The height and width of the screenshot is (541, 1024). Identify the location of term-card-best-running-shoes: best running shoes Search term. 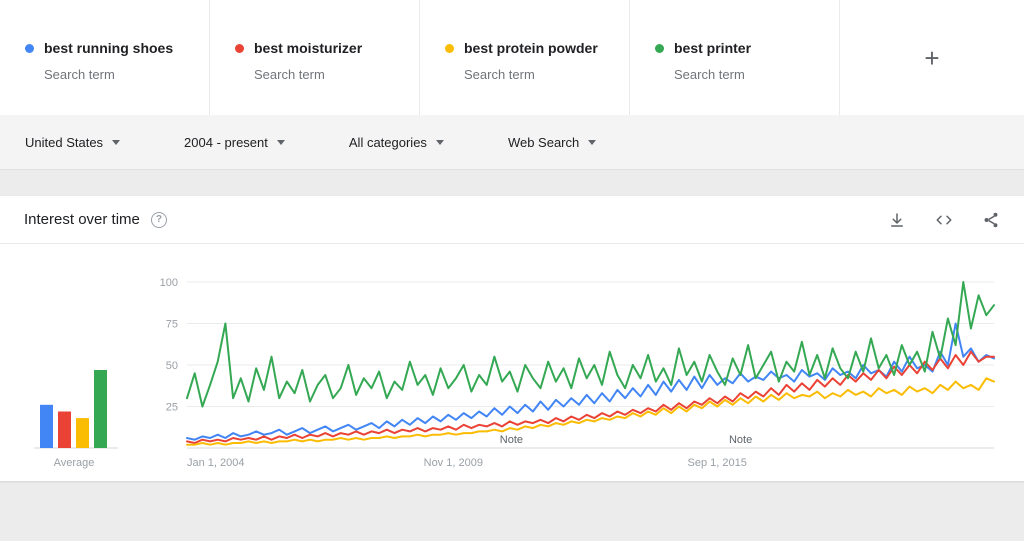
(105, 57).